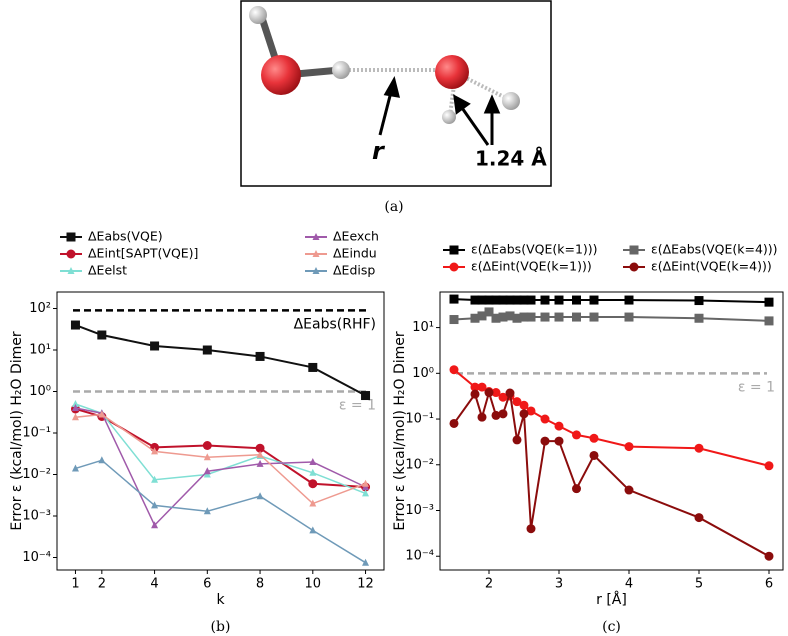  I want to click on bond, so click(485, 87).